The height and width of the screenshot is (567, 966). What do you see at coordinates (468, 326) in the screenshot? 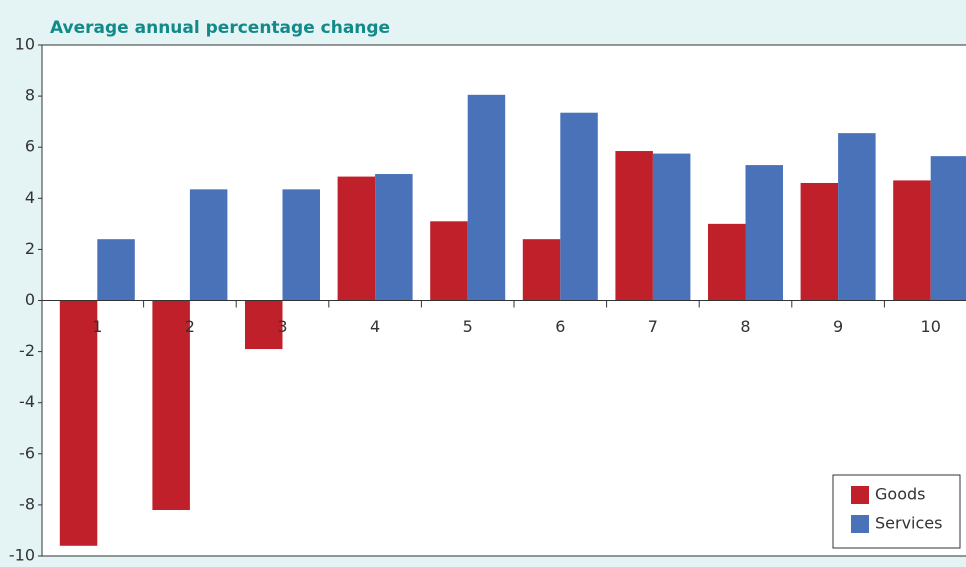
I see `x-tick-label: 5` at bounding box center [468, 326].